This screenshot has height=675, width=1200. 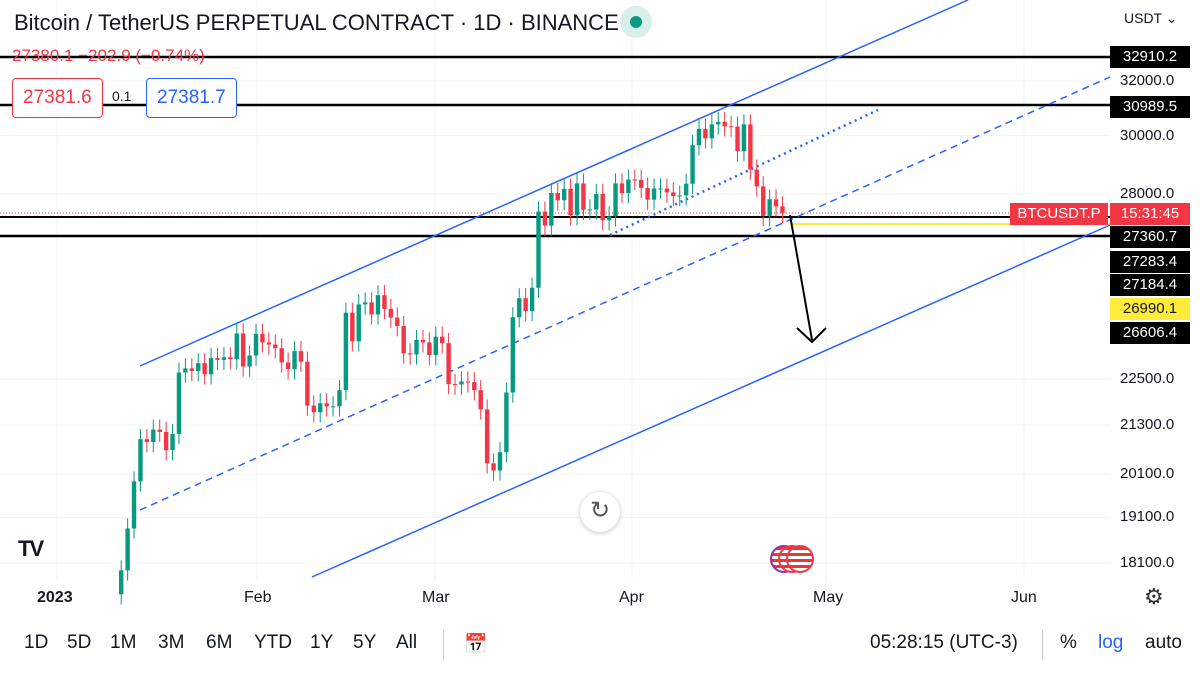 What do you see at coordinates (407, 642) in the screenshot?
I see `range-all: All` at bounding box center [407, 642].